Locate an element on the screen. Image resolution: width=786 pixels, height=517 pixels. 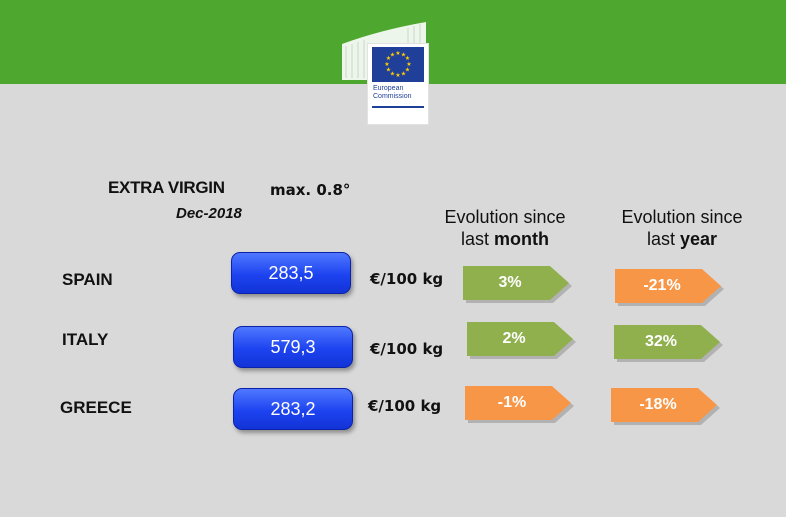
column-header-month-line1: Evolution since is located at coordinates (505, 217).